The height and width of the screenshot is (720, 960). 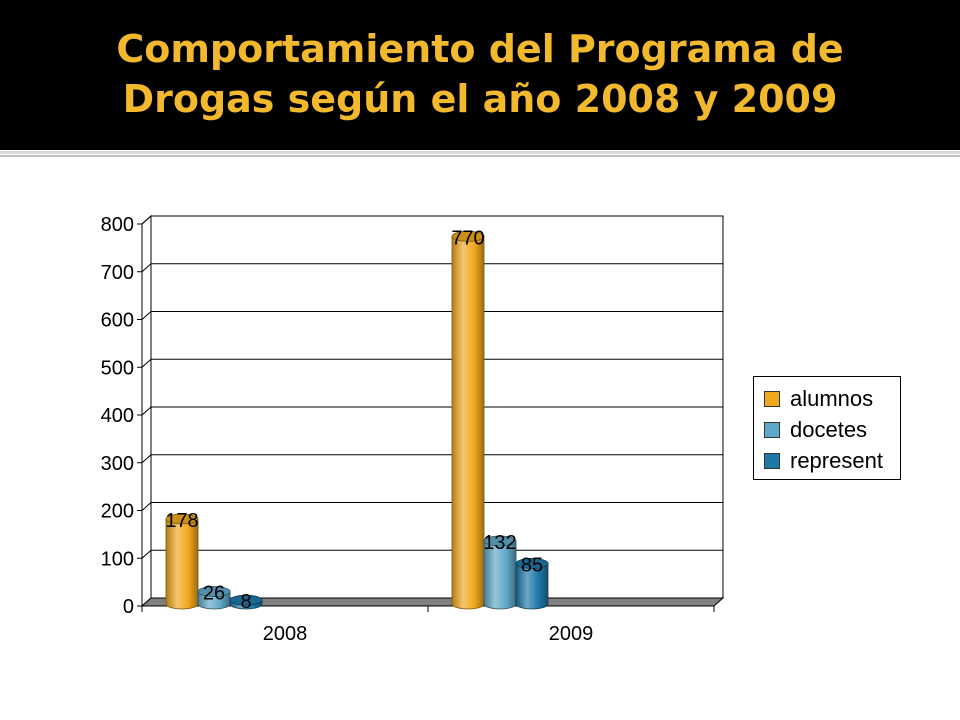 What do you see at coordinates (117, 273) in the screenshot?
I see `y-tick-label: 700` at bounding box center [117, 273].